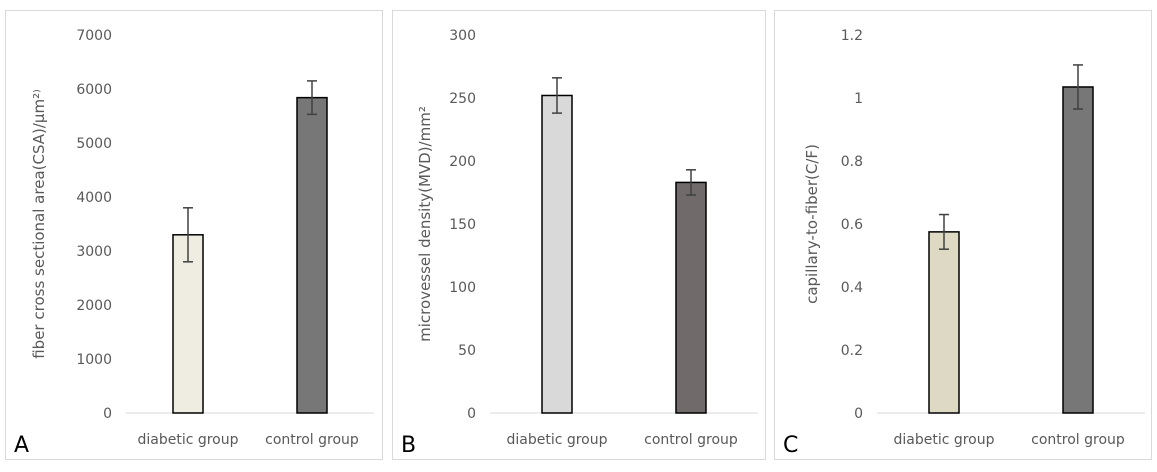 The image size is (1157, 472). Describe the element at coordinates (462, 288) in the screenshot. I see `y-tick-label: 100` at that location.